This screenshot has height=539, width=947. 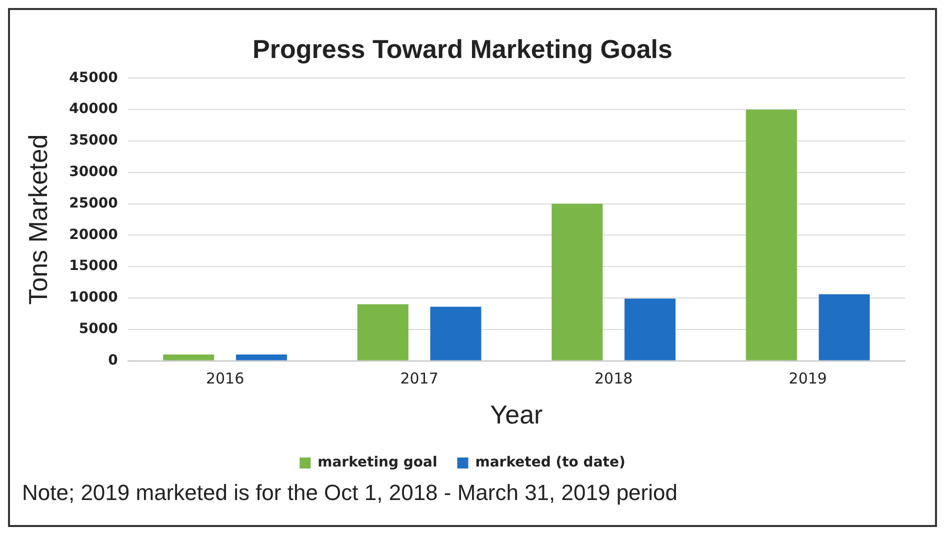 What do you see at coordinates (93, 298) in the screenshot?
I see `y-tick-label: 10000` at bounding box center [93, 298].